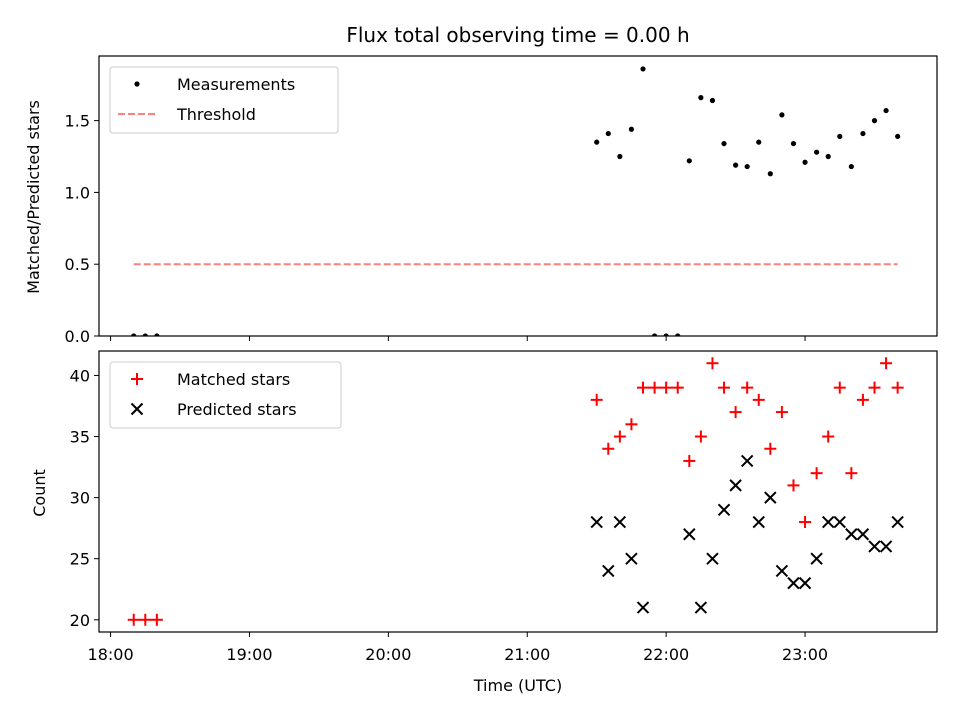  What do you see at coordinates (527, 654) in the screenshot?
I see `x-tick-label: 21:00` at bounding box center [527, 654].